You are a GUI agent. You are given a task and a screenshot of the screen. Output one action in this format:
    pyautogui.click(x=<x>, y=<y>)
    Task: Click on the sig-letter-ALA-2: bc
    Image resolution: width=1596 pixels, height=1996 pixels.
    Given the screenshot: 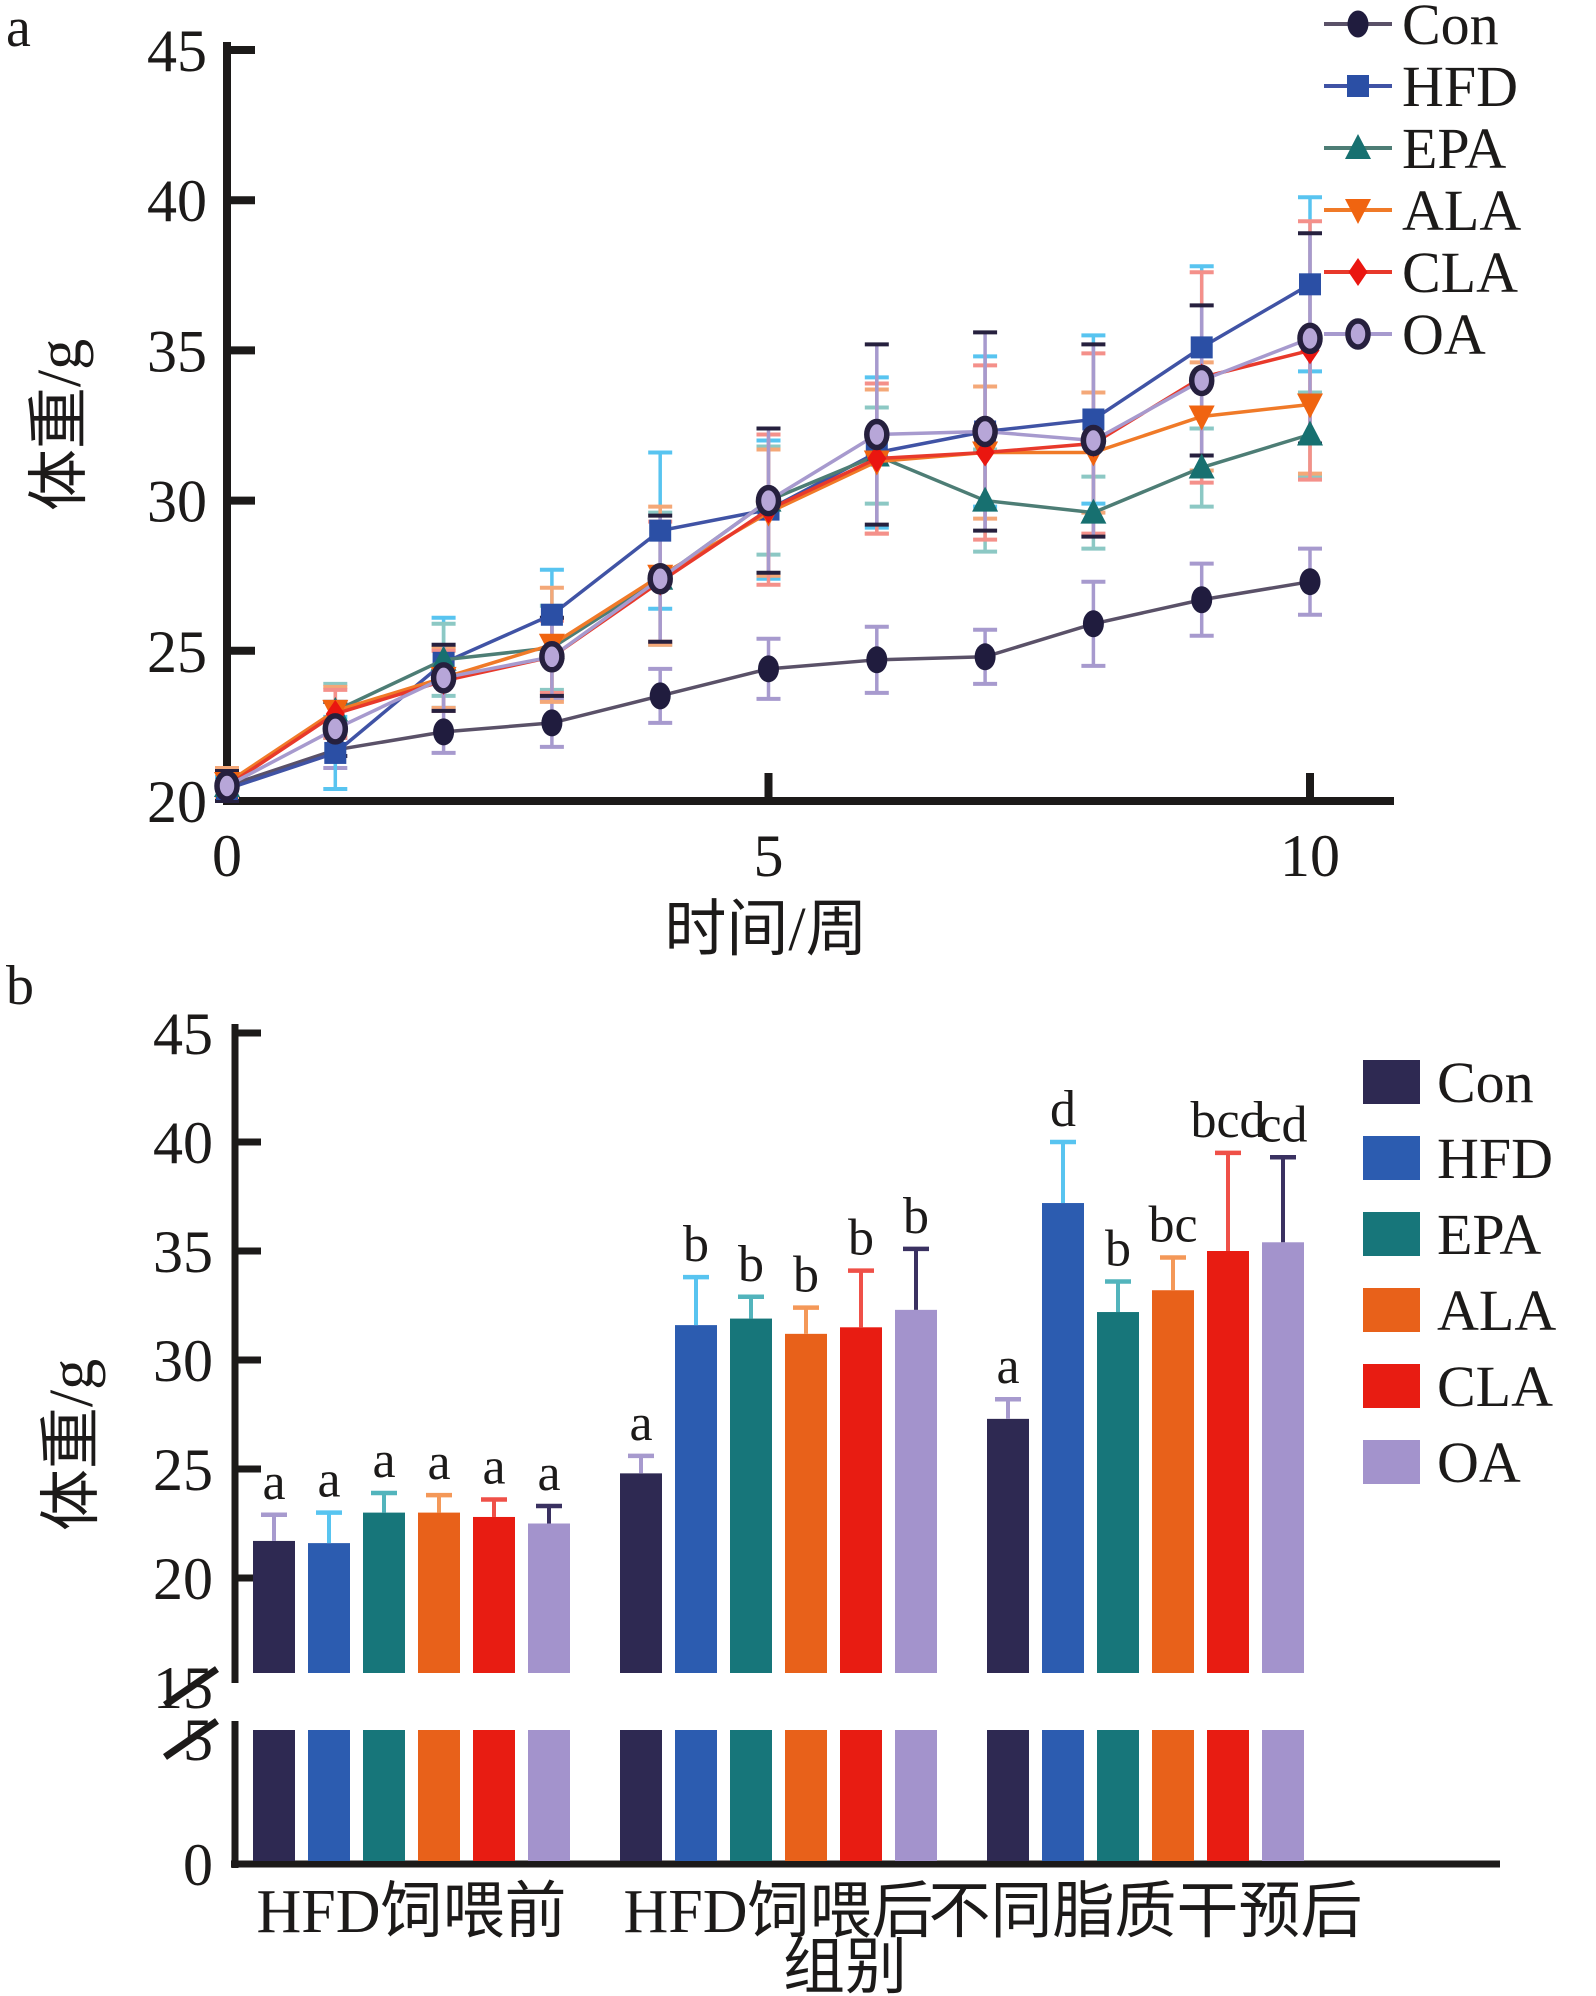 What is the action you would take?
    pyautogui.click(x=1172, y=1225)
    